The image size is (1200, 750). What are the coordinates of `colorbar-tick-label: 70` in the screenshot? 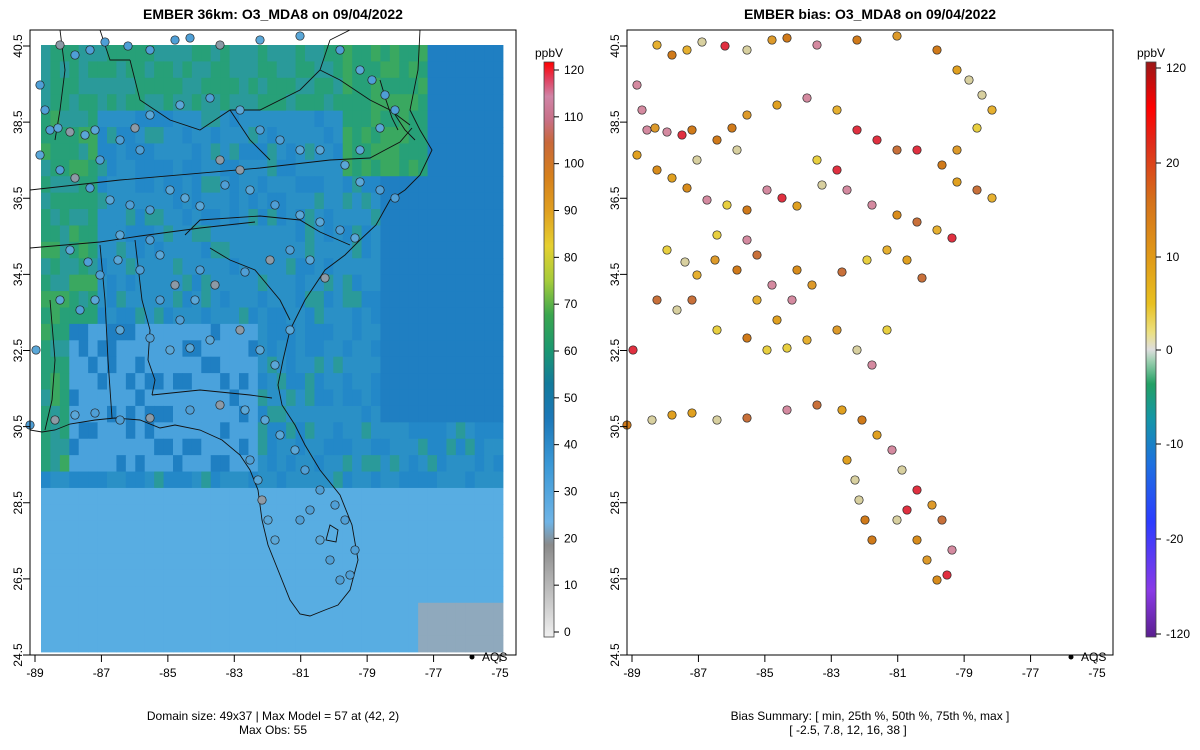 It's located at (571, 304).